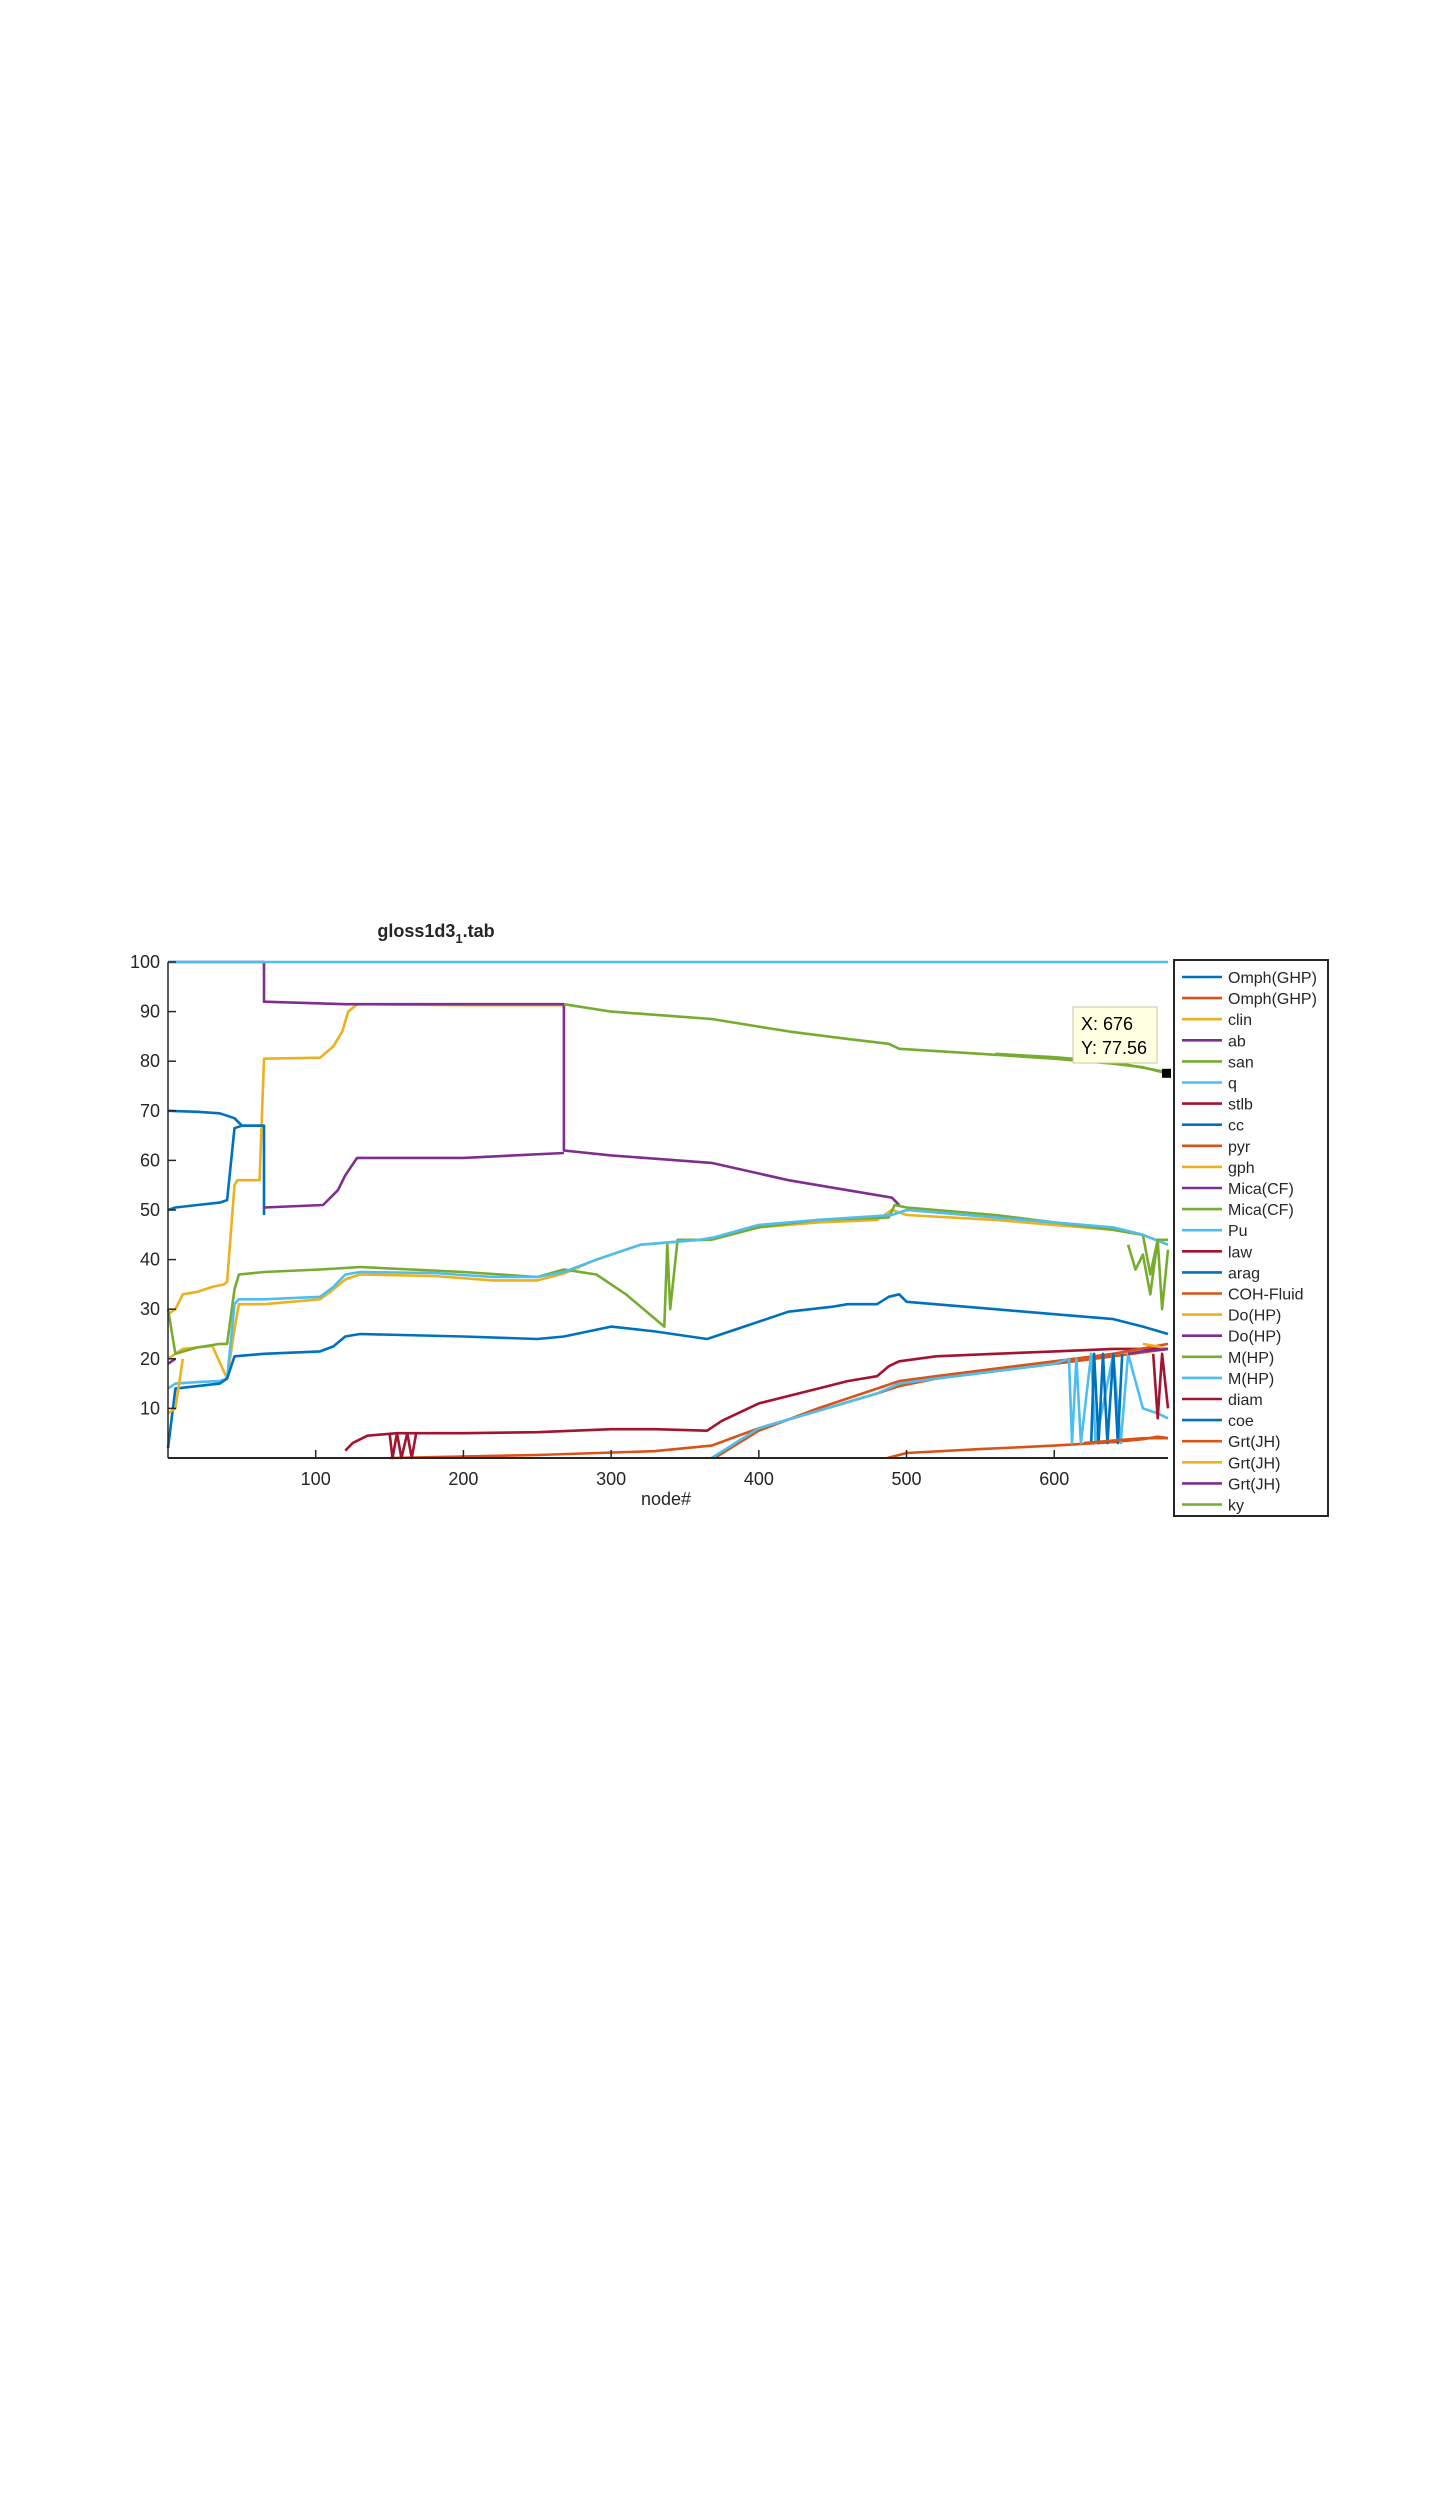  I want to click on y-tick-label: 100, so click(145, 962).